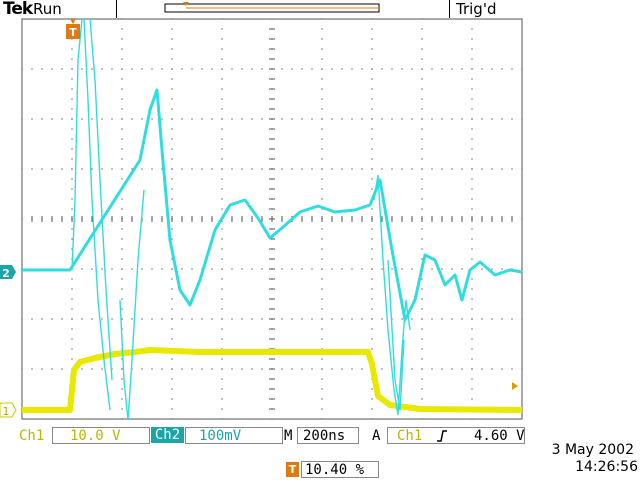 The image size is (640, 480). Describe the element at coordinates (186, 4) in the screenshot. I see `trigger-position-icon` at that location.